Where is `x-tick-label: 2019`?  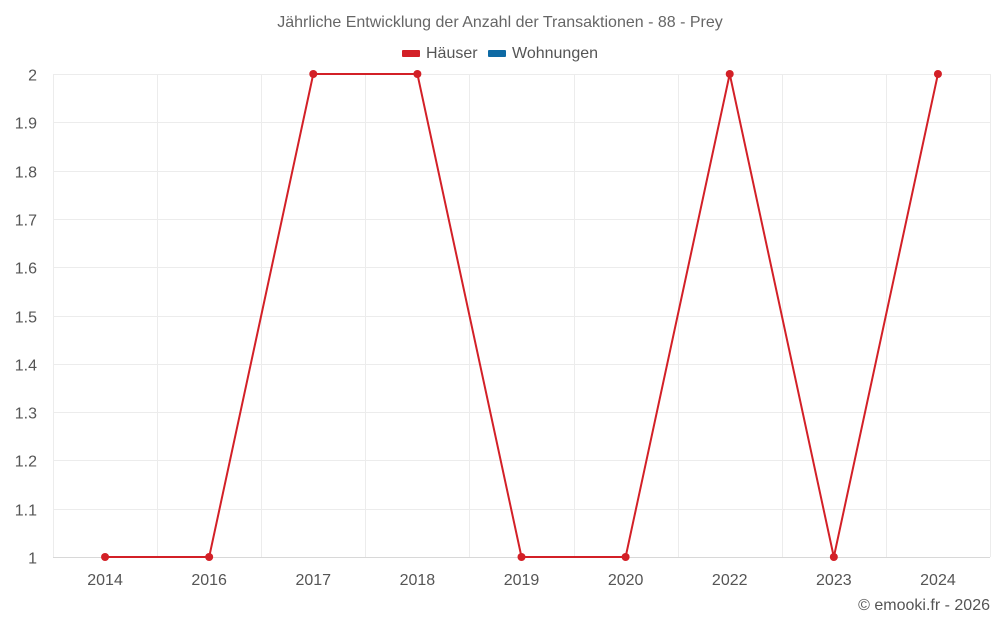
x-tick-label: 2019 is located at coordinates (522, 580).